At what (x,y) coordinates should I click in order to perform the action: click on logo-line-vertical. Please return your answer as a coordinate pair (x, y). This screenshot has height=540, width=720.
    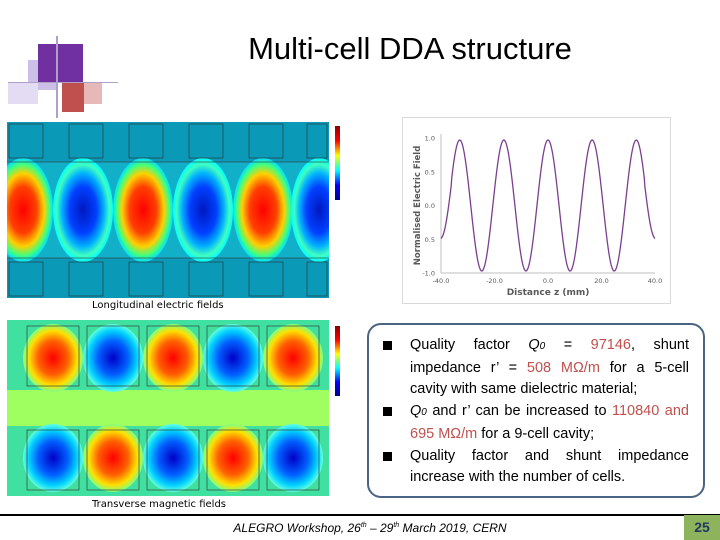
    Looking at the image, I should click on (57, 77).